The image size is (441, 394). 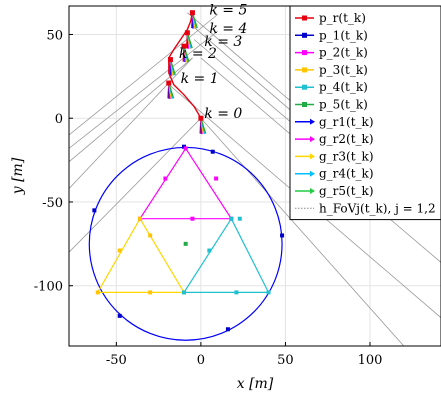 What do you see at coordinates (18, 176) in the screenshot?
I see `y-axis-label: y [m]` at bounding box center [18, 176].